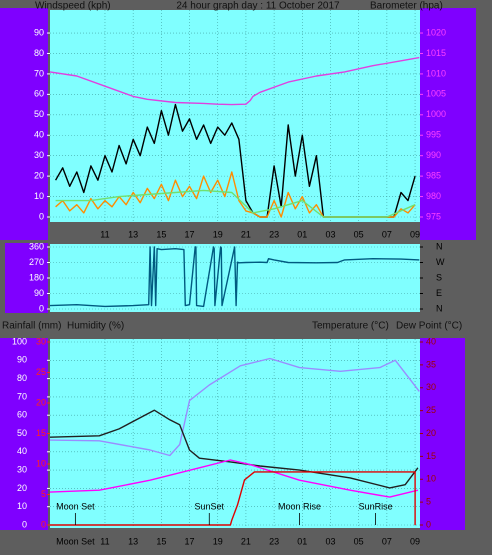 The image size is (492, 555). Describe the element at coordinates (299, 506) in the screenshot. I see `annotation: Moon Rise` at that location.